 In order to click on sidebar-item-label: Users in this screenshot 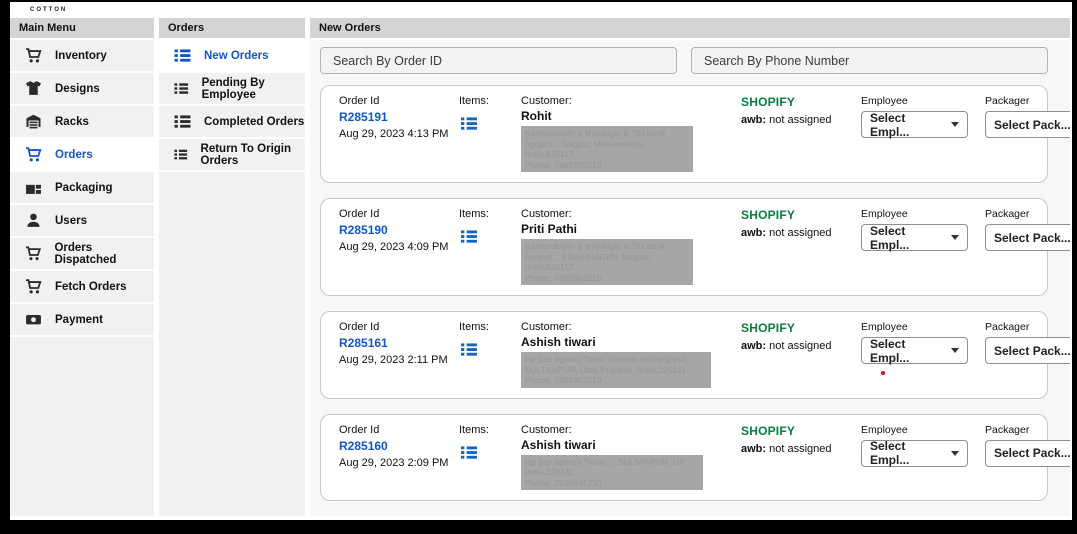, I will do `click(71, 220)`.